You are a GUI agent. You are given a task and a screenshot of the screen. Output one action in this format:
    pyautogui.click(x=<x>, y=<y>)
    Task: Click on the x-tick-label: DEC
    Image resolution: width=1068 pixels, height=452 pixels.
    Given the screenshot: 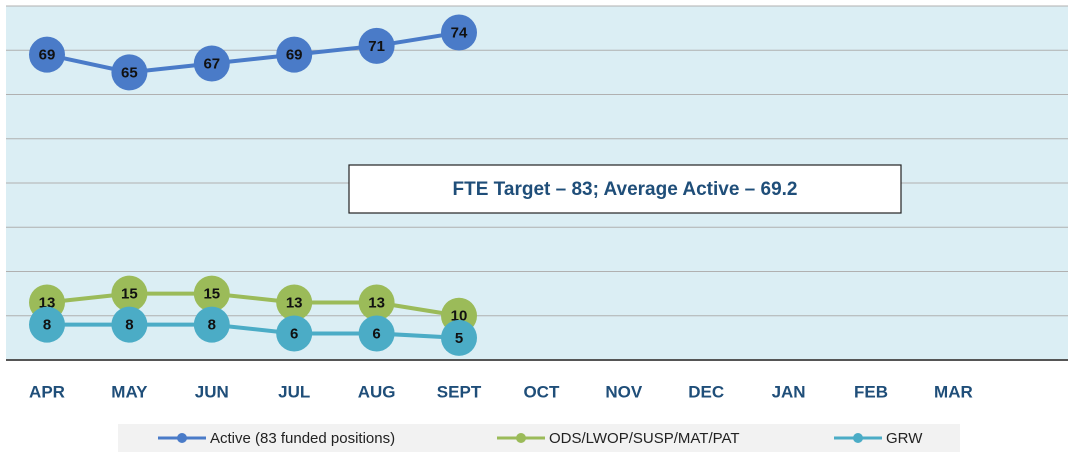 What is the action you would take?
    pyautogui.click(x=706, y=391)
    